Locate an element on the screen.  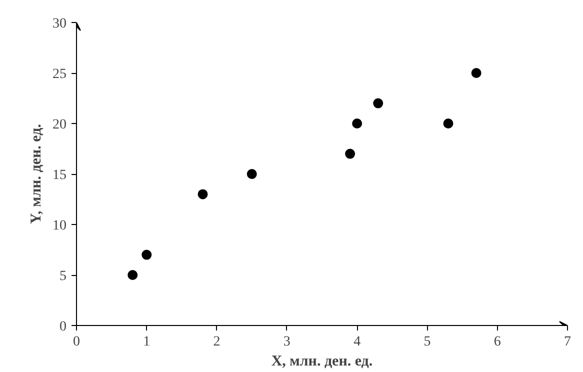
y-tick-label: 15 is located at coordinates (59, 175).